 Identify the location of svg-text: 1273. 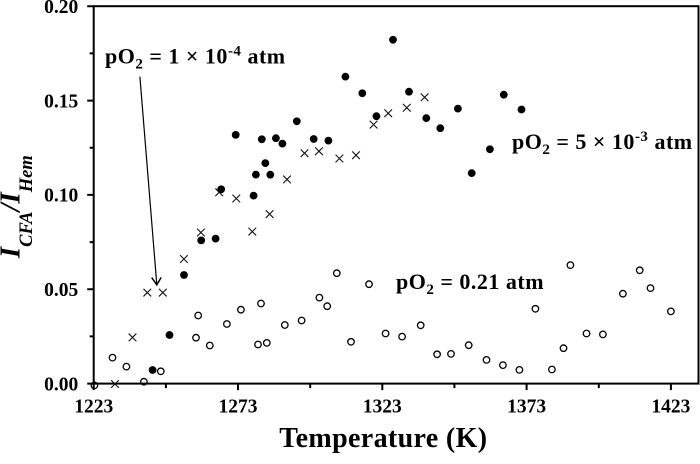
(238, 406).